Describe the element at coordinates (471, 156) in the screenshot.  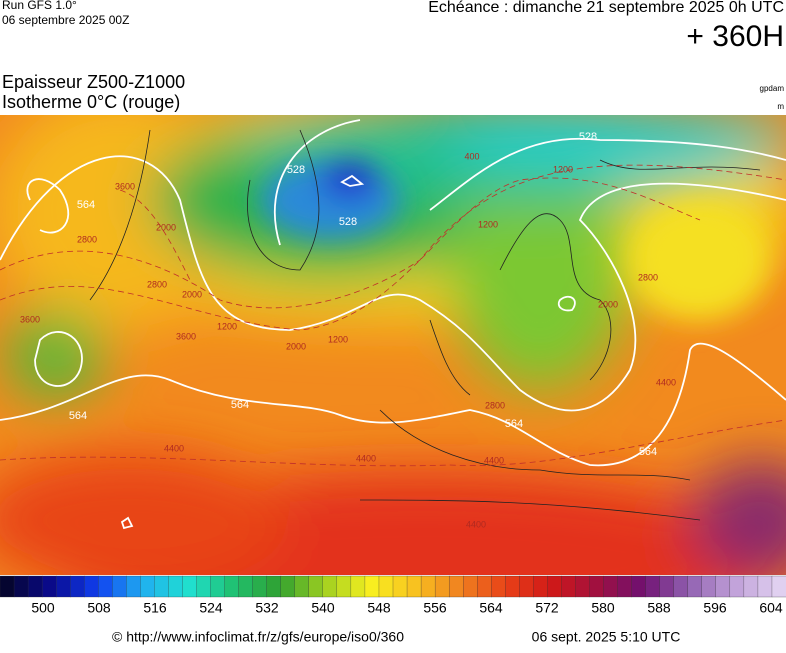
I see `contour-label: 400` at that location.